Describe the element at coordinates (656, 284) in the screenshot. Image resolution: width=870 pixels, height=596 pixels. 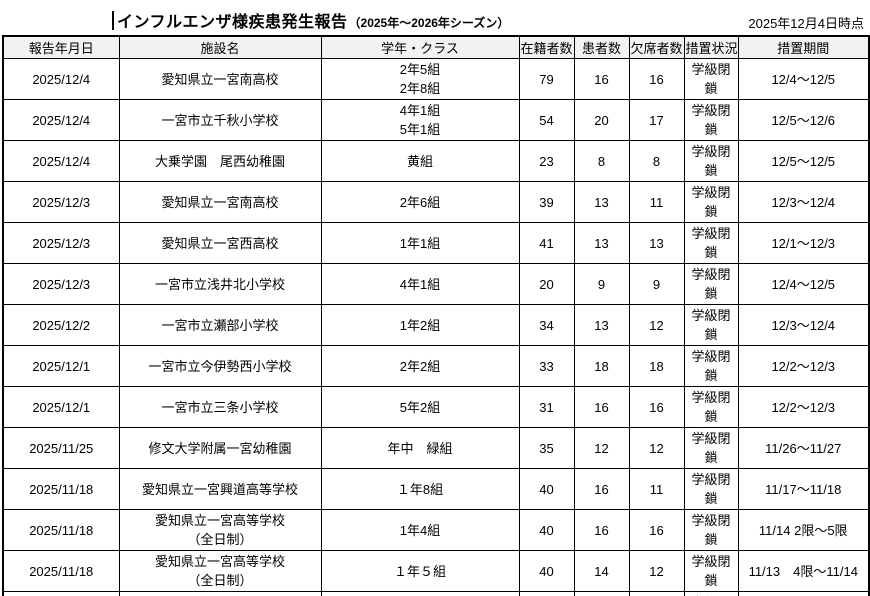
I see `cell-absentees: 9` at that location.